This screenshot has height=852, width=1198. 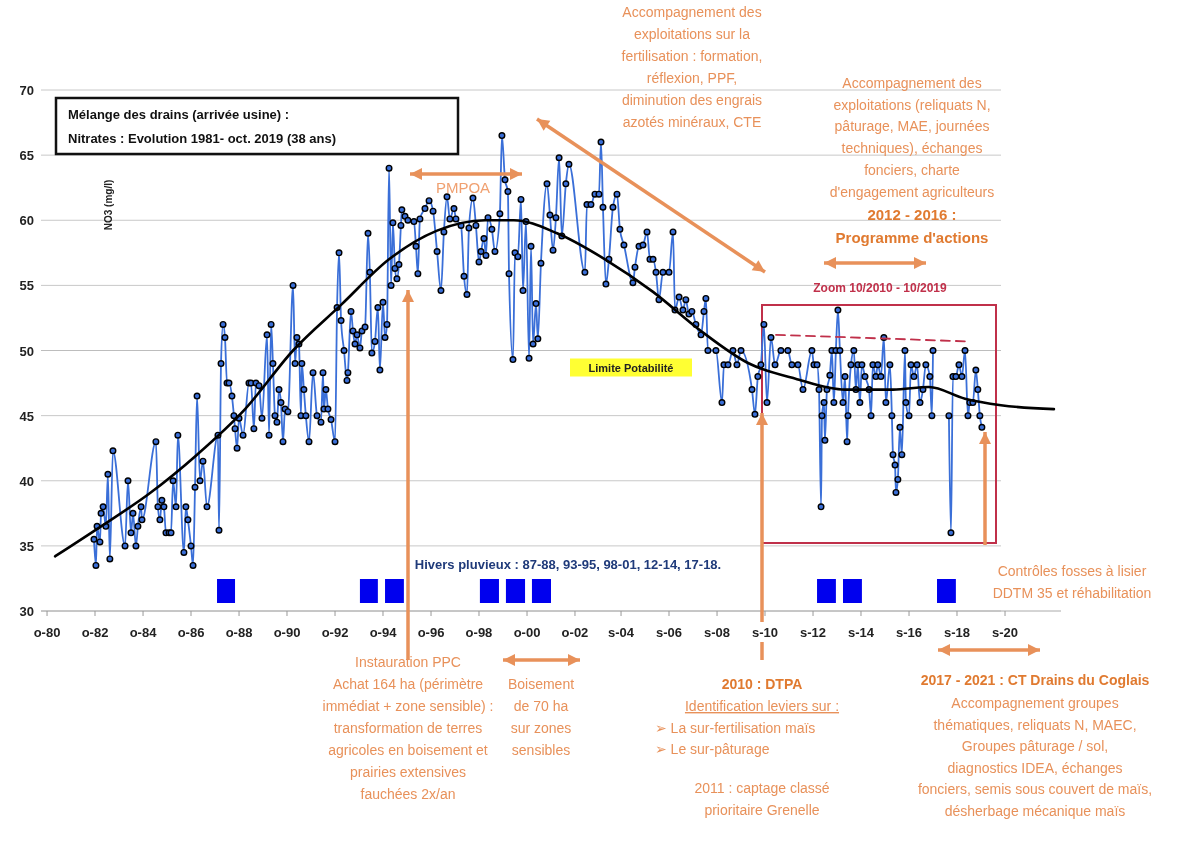 I want to click on y-tick-label: 55, so click(x=26, y=286).